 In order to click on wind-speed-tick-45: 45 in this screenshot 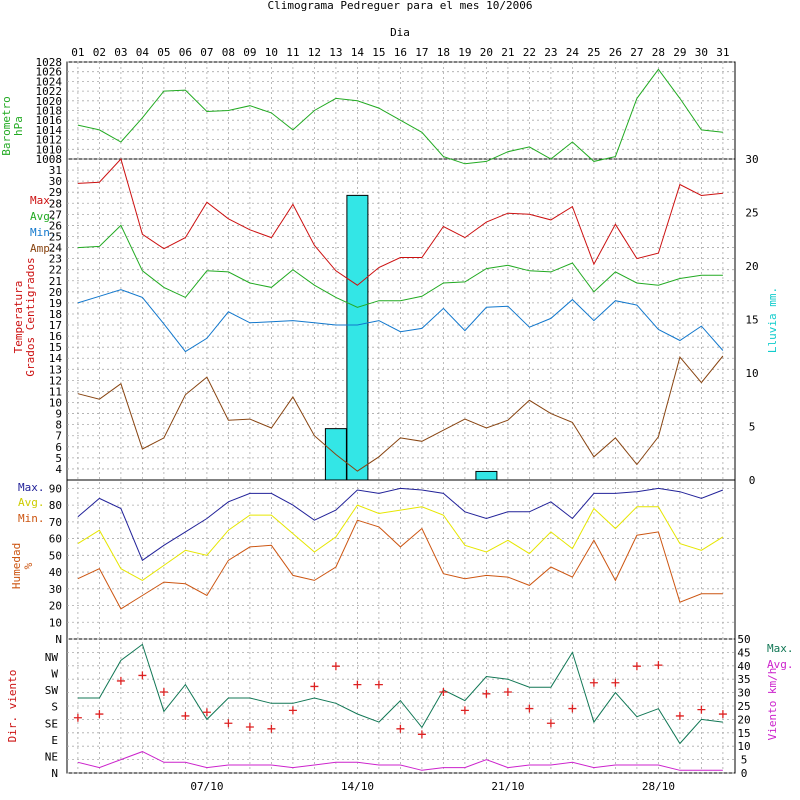, I will do `click(743, 652)`.